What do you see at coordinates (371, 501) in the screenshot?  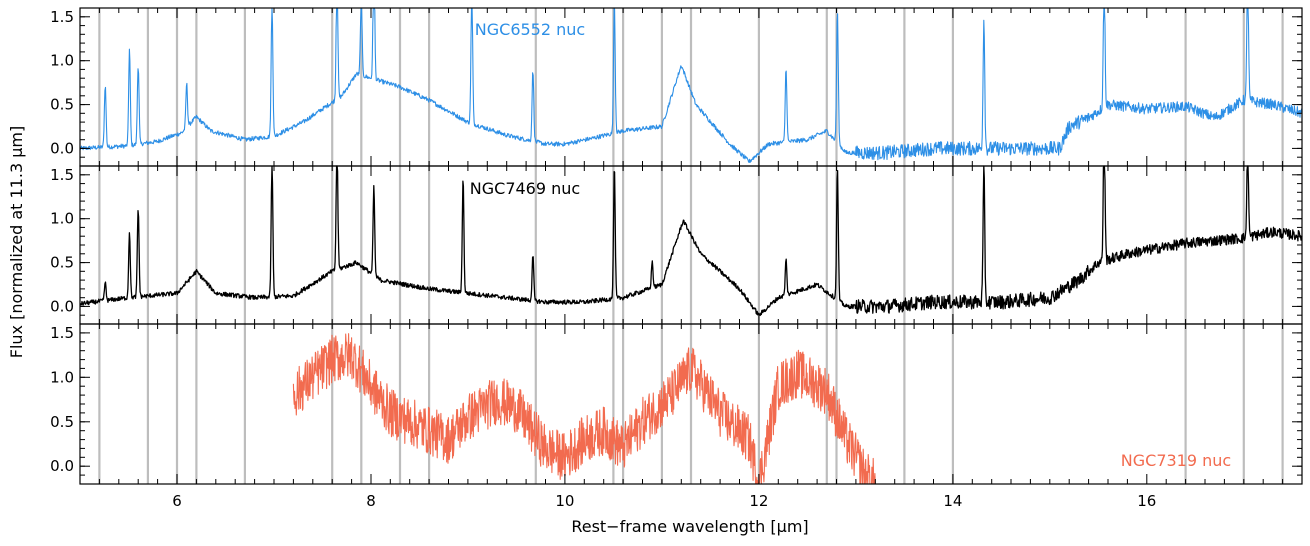 I see `x-tick-label: 8` at bounding box center [371, 501].